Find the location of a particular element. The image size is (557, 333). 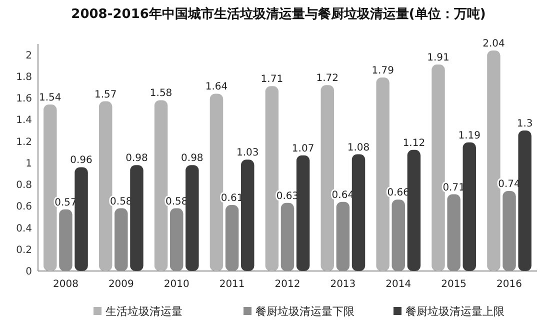

x-tick-label: 2008 is located at coordinates (65, 284).